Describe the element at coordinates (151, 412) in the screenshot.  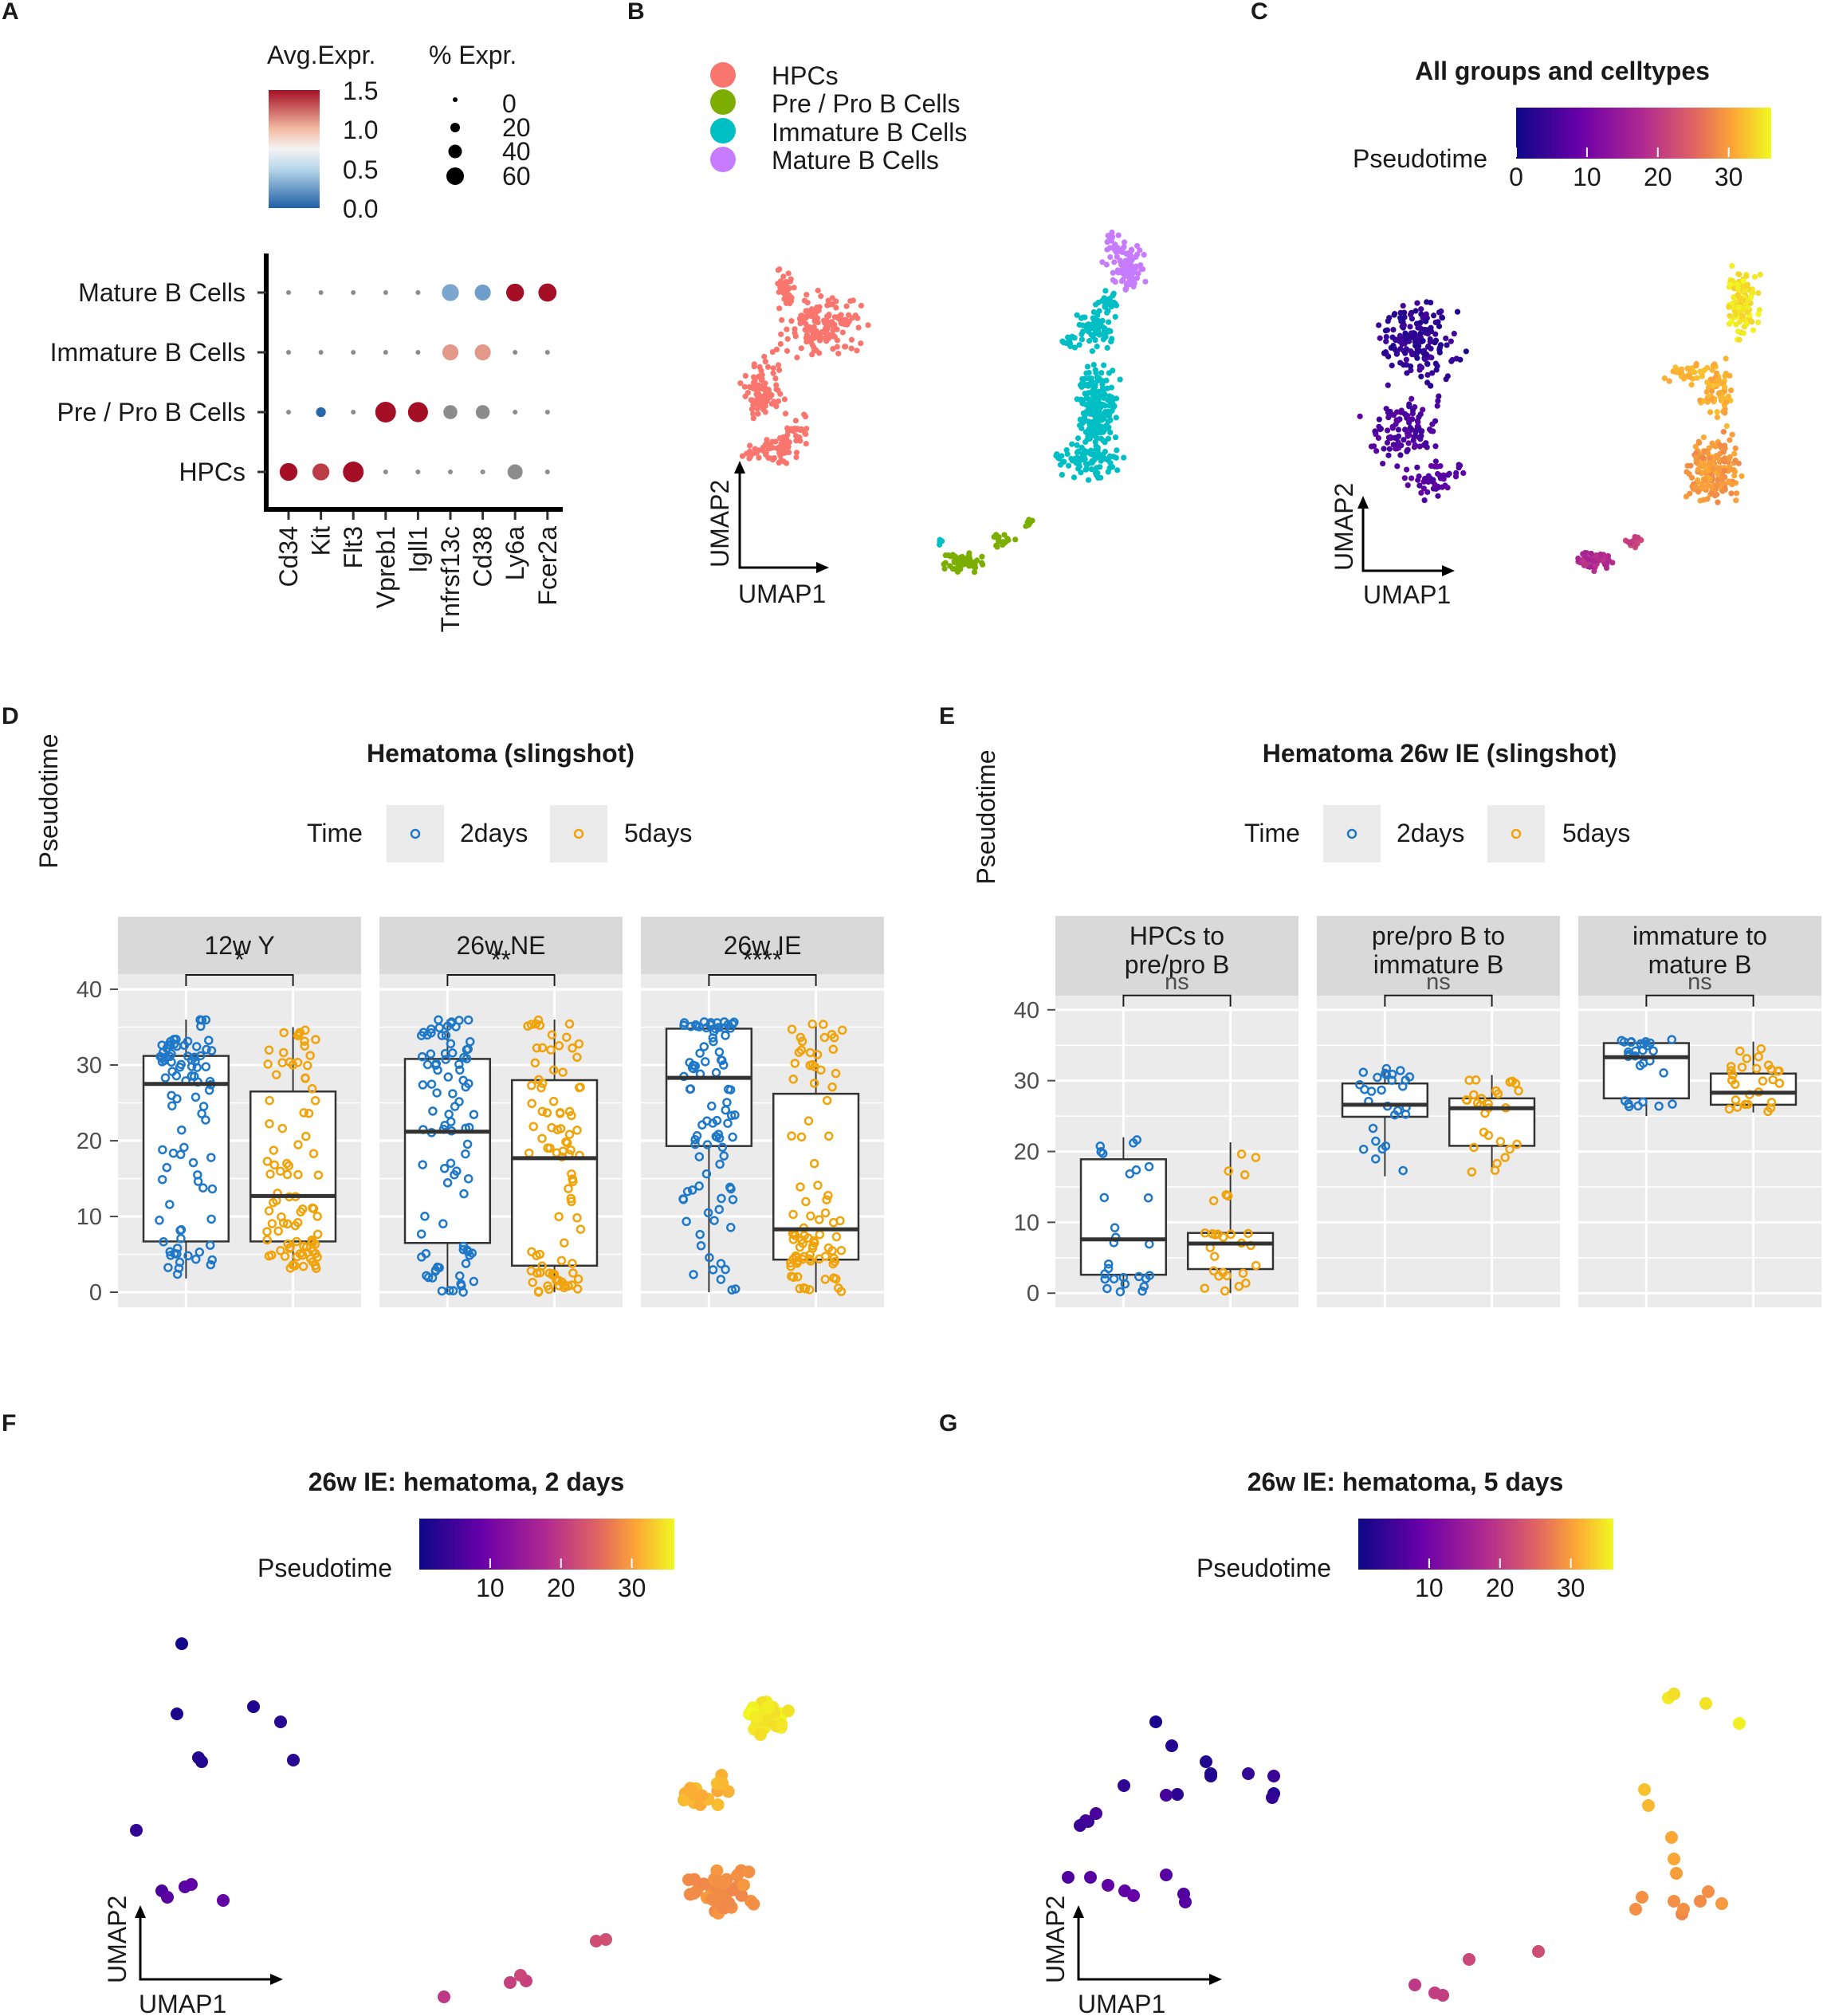
I see `celltype-label: Pre / Pro B Cells` at that location.